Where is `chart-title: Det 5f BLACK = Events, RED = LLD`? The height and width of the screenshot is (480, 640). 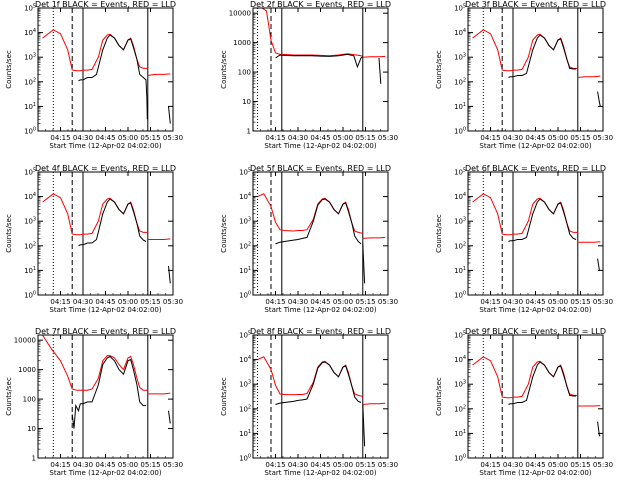
chart-title: Det 5f BLACK = Events, RED = LLD is located at coordinates (320, 168).